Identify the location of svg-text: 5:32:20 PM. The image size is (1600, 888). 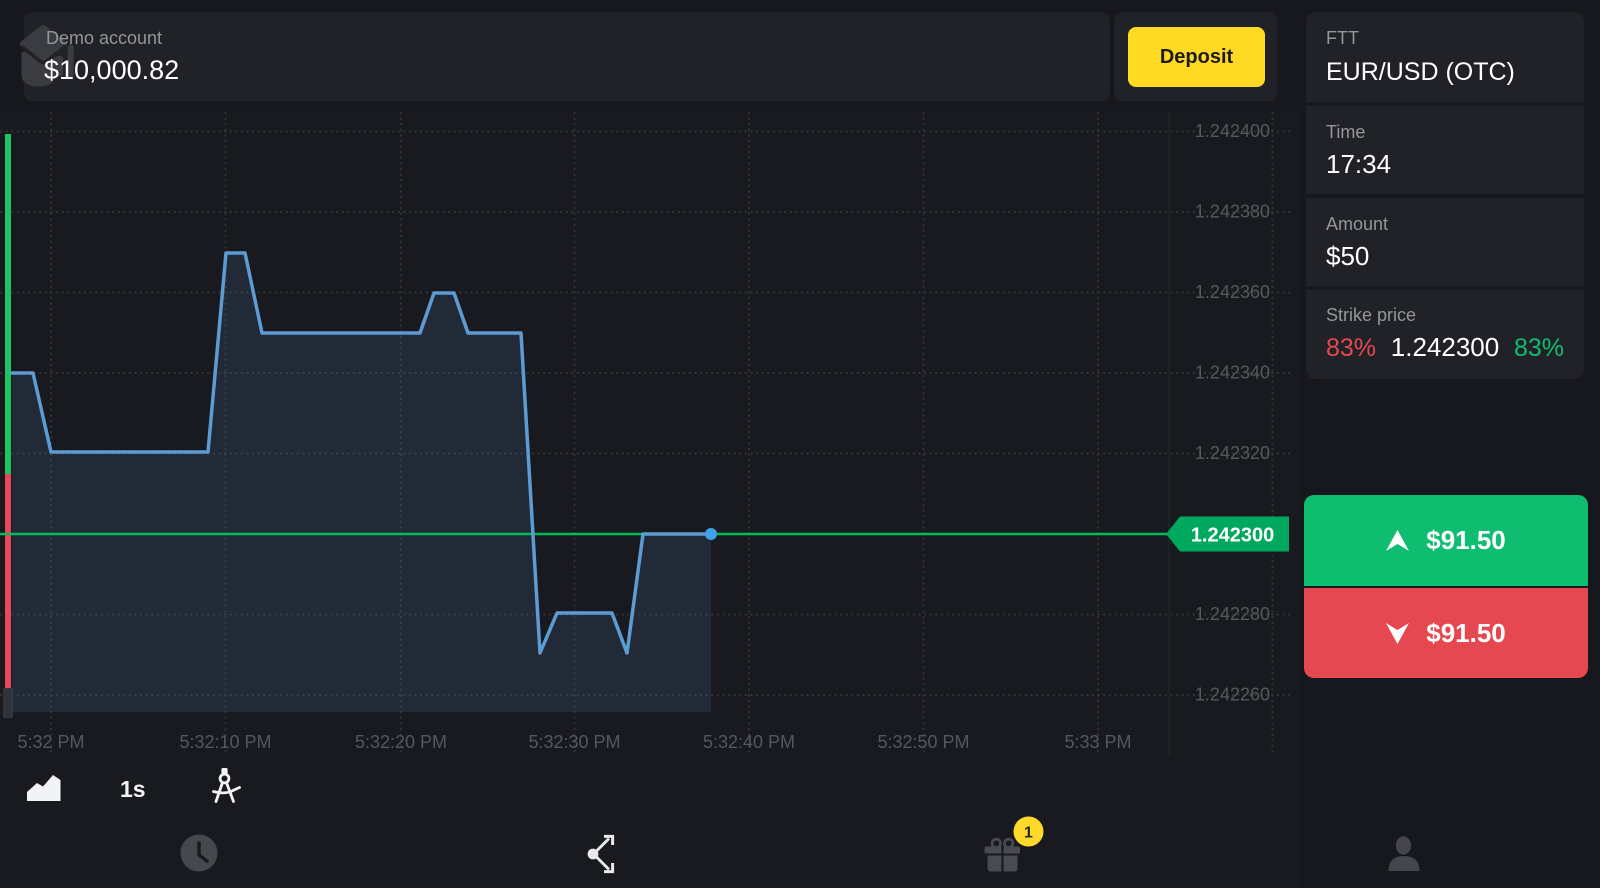
(401, 742).